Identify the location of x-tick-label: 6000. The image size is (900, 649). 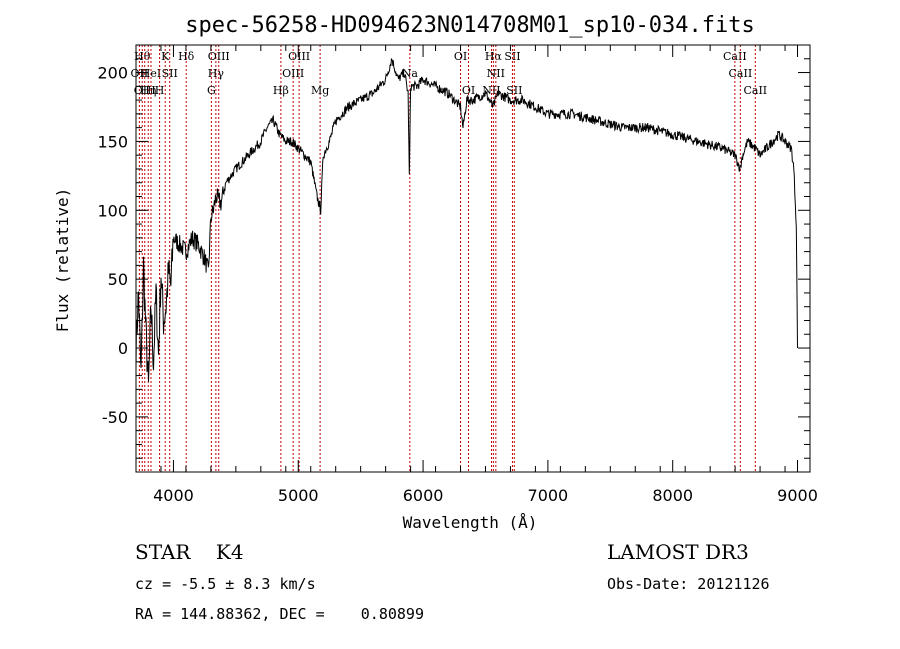
(423, 495).